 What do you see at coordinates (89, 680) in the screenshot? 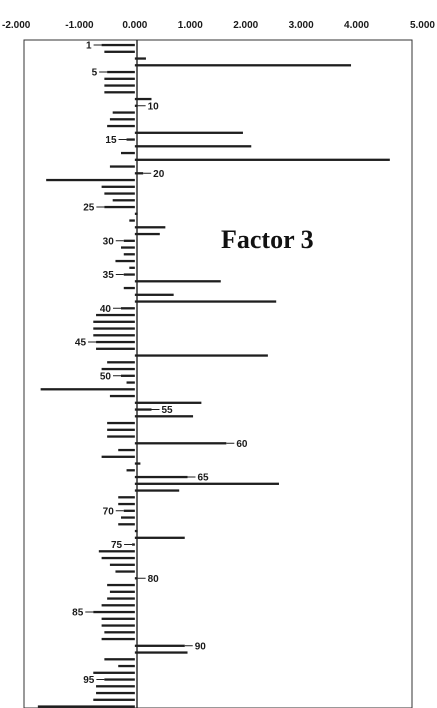
I see `case-label: 95` at bounding box center [89, 680].